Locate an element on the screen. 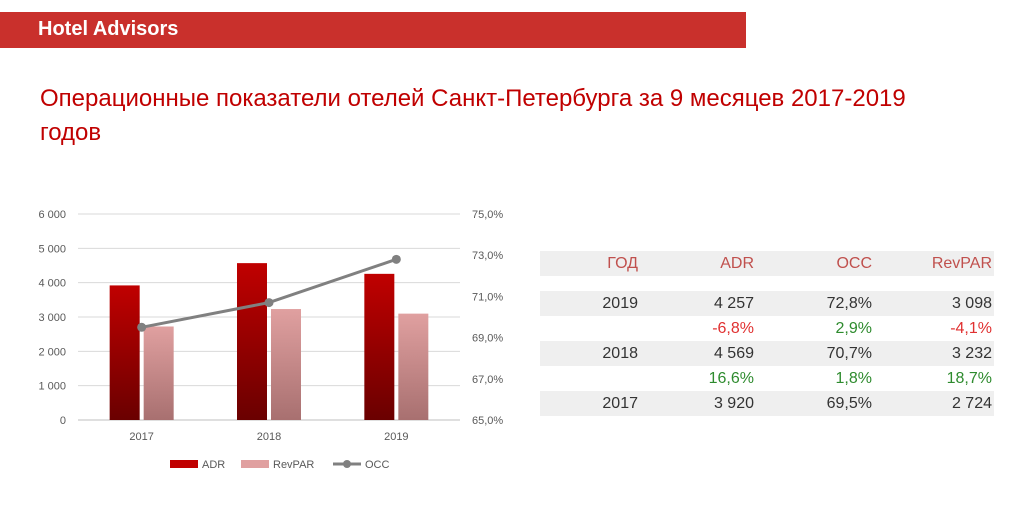 This screenshot has height=505, width=1020. legend-swatch-occ-dot is located at coordinates (347, 464).